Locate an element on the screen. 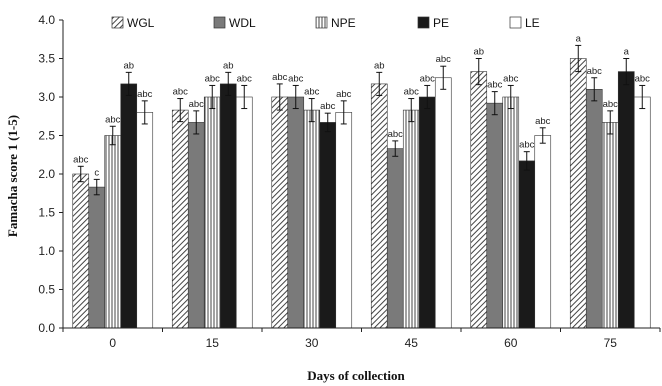 This screenshot has height=386, width=662. legend-swatch-wgl is located at coordinates (117, 22).